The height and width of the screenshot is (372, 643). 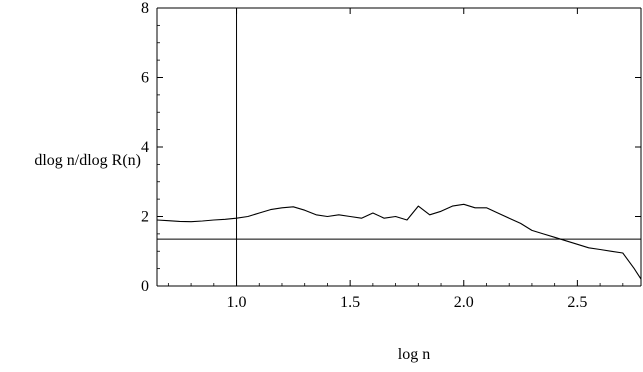 I want to click on y-tick-label: 4, so click(x=145, y=147).